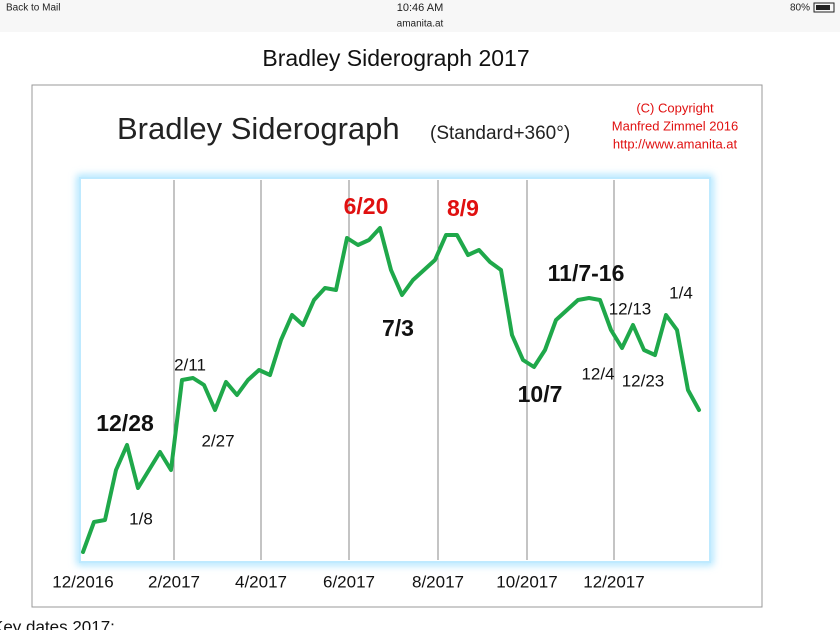 This screenshot has width=840, height=630. Describe the element at coordinates (398, 328) in the screenshot. I see `annotation: 7/3` at that location.